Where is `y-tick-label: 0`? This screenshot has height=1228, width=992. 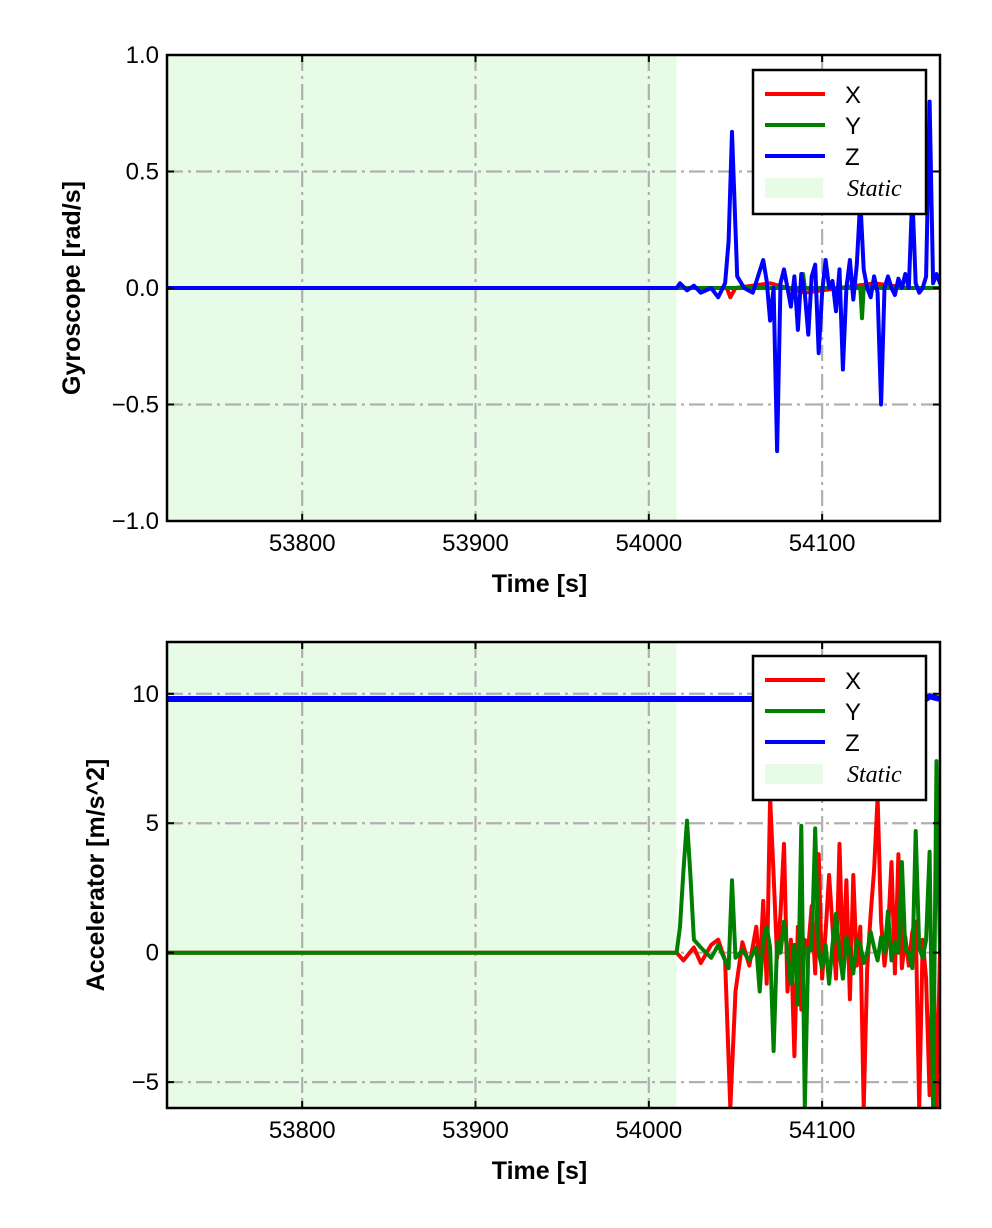
y-tick-label: 0 is located at coordinates (152, 953).